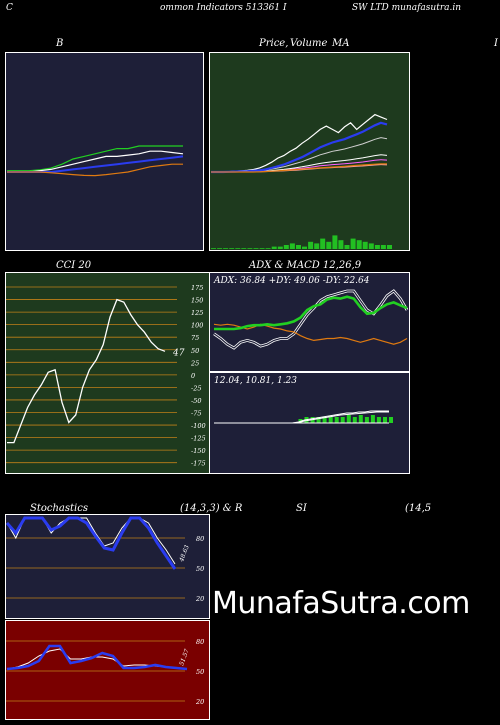  Describe the element at coordinates (198, 464) in the screenshot. I see `cci-tick-label: -175` at that location.